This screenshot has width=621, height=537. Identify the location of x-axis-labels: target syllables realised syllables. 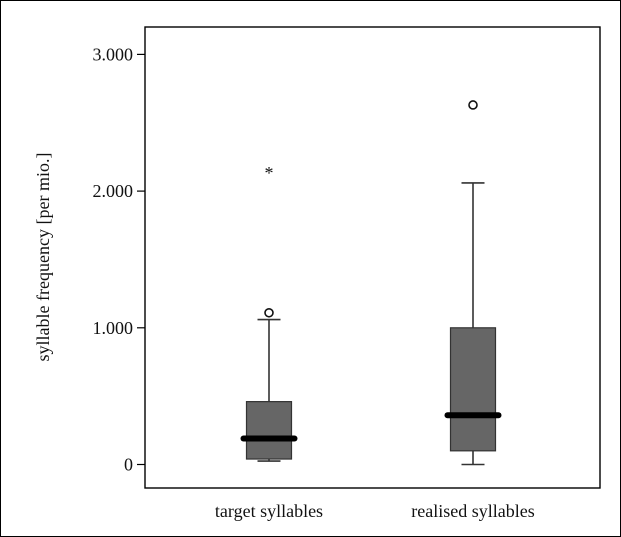
(375, 511).